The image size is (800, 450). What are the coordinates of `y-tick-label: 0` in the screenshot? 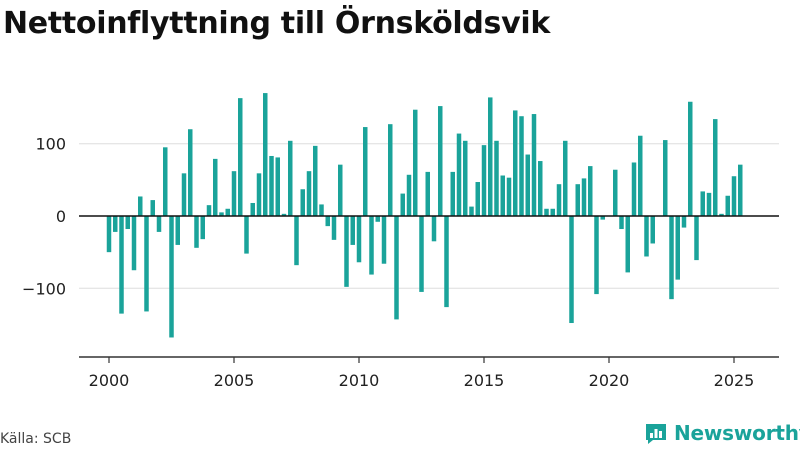 It's located at (61, 216).